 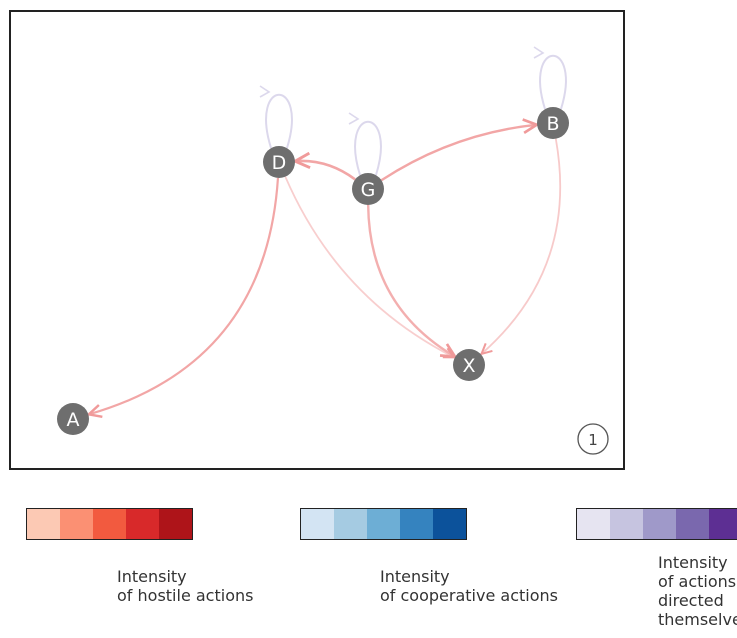 I want to click on edge-D-to-X, so click(x=368, y=266).